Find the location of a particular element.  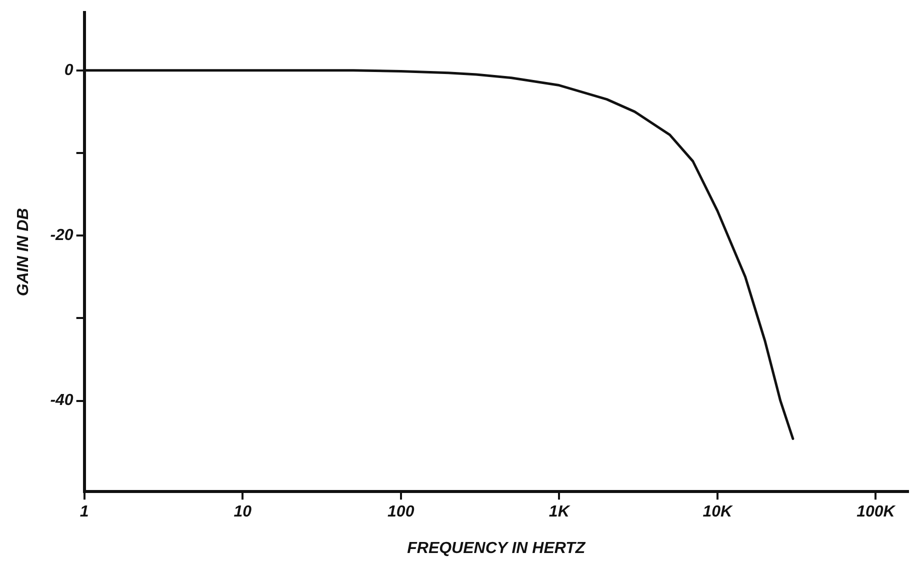

x-axis-title: FREQUENCY IN HERTZ is located at coordinates (496, 548).